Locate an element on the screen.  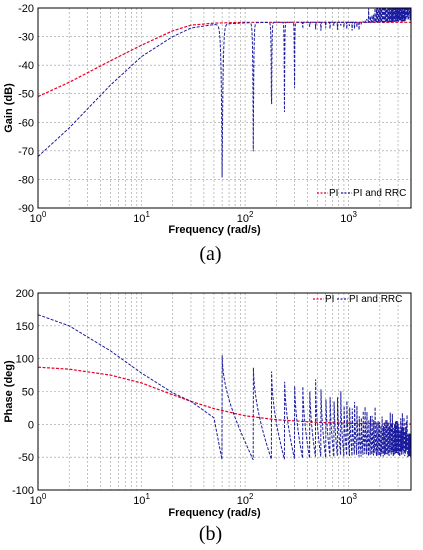
gain-legend: PI PI and RRC is located at coordinates (361, 193).